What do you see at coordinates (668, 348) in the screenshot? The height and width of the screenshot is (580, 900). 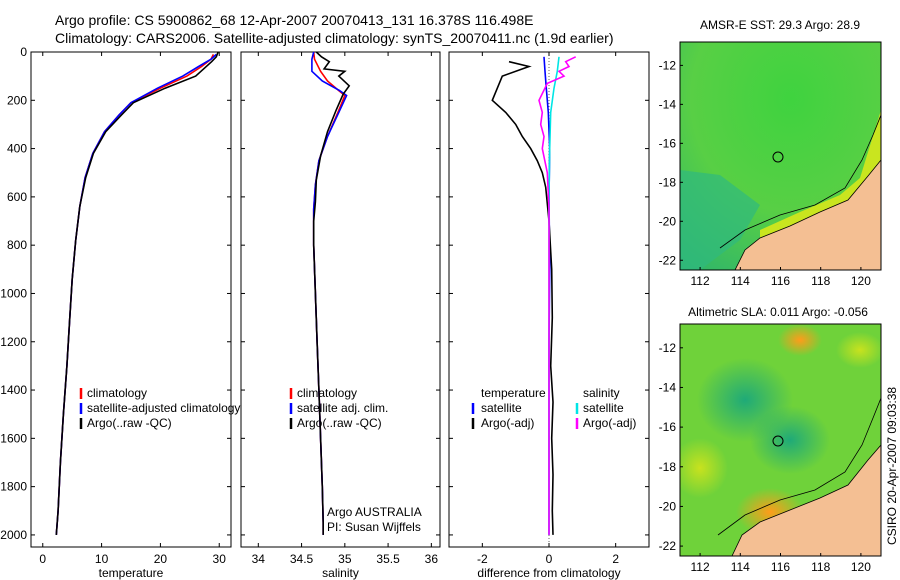 I see `sla_map-ytick-label: -12` at bounding box center [668, 348].